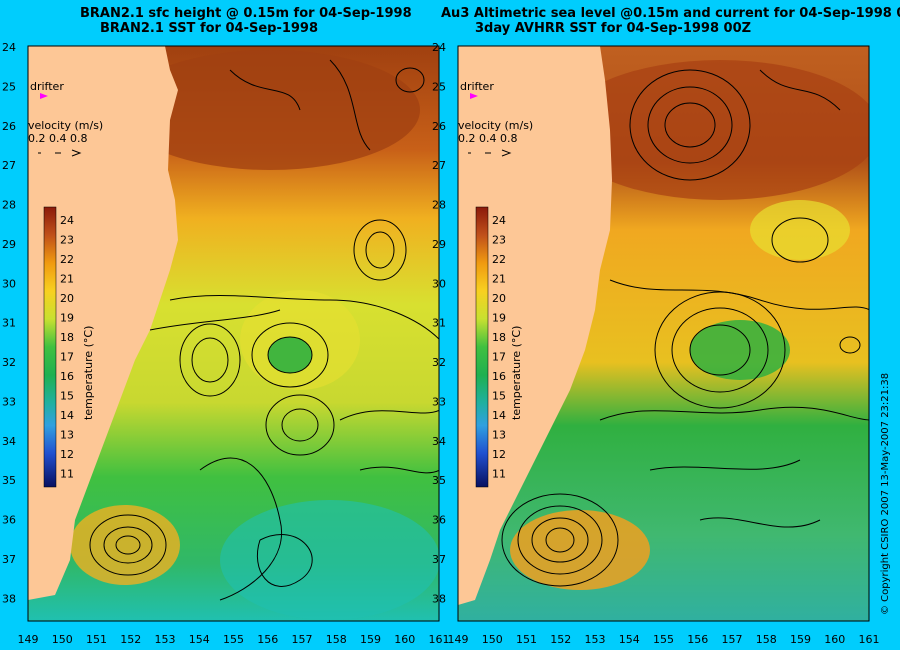 Image resolution: width=900 pixels, height=650 pixels. Describe the element at coordinates (44, 96) in the screenshot. I see `left-drifter-icon` at that location.